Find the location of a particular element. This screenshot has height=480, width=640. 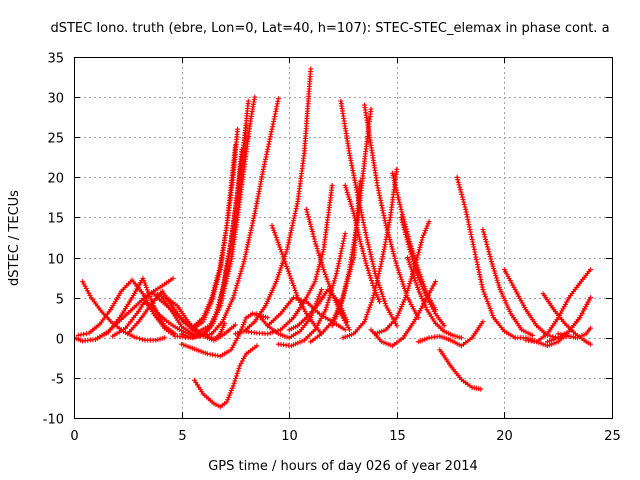

y-tick-labels: -10 -5 0 5 10 15 20 25 30 35 is located at coordinates (53, 240).